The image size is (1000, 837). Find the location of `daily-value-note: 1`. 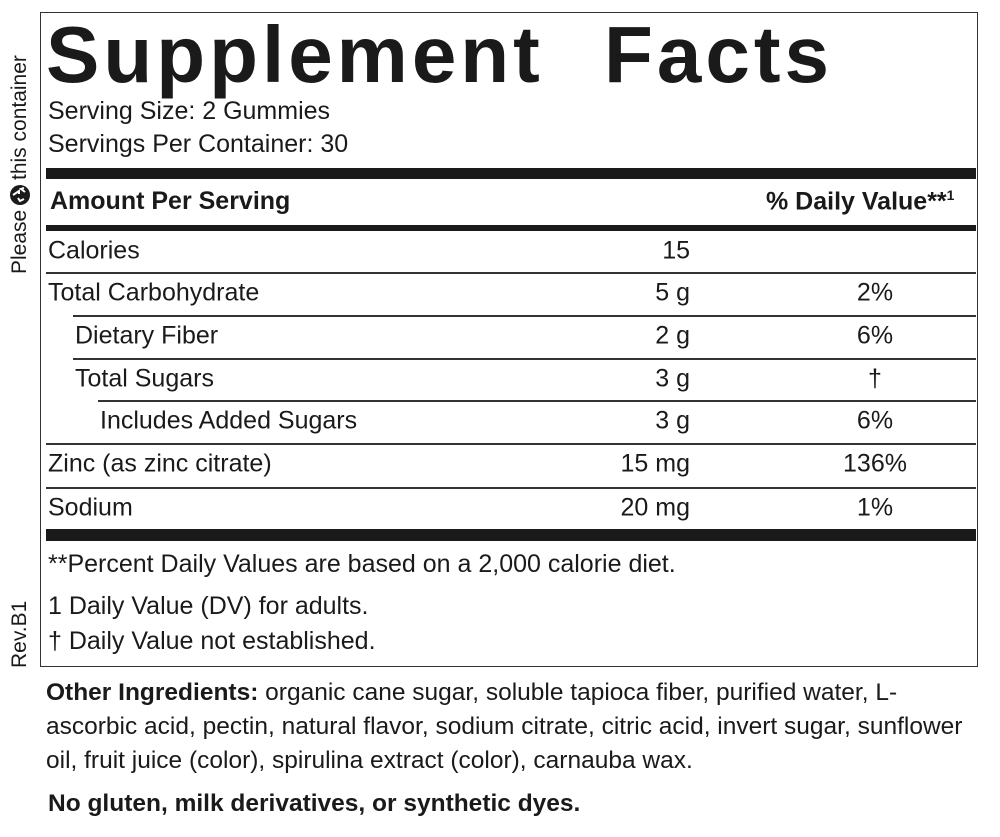

daily-value-note: 1 is located at coordinates (950, 195).